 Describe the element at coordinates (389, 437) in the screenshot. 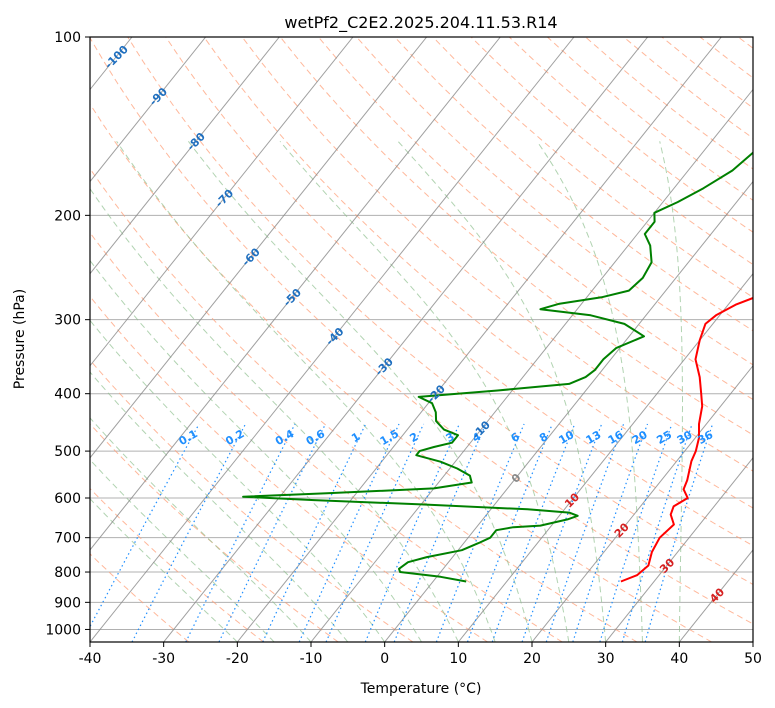

I see `mixing-ratio-label: 1.5` at that location.